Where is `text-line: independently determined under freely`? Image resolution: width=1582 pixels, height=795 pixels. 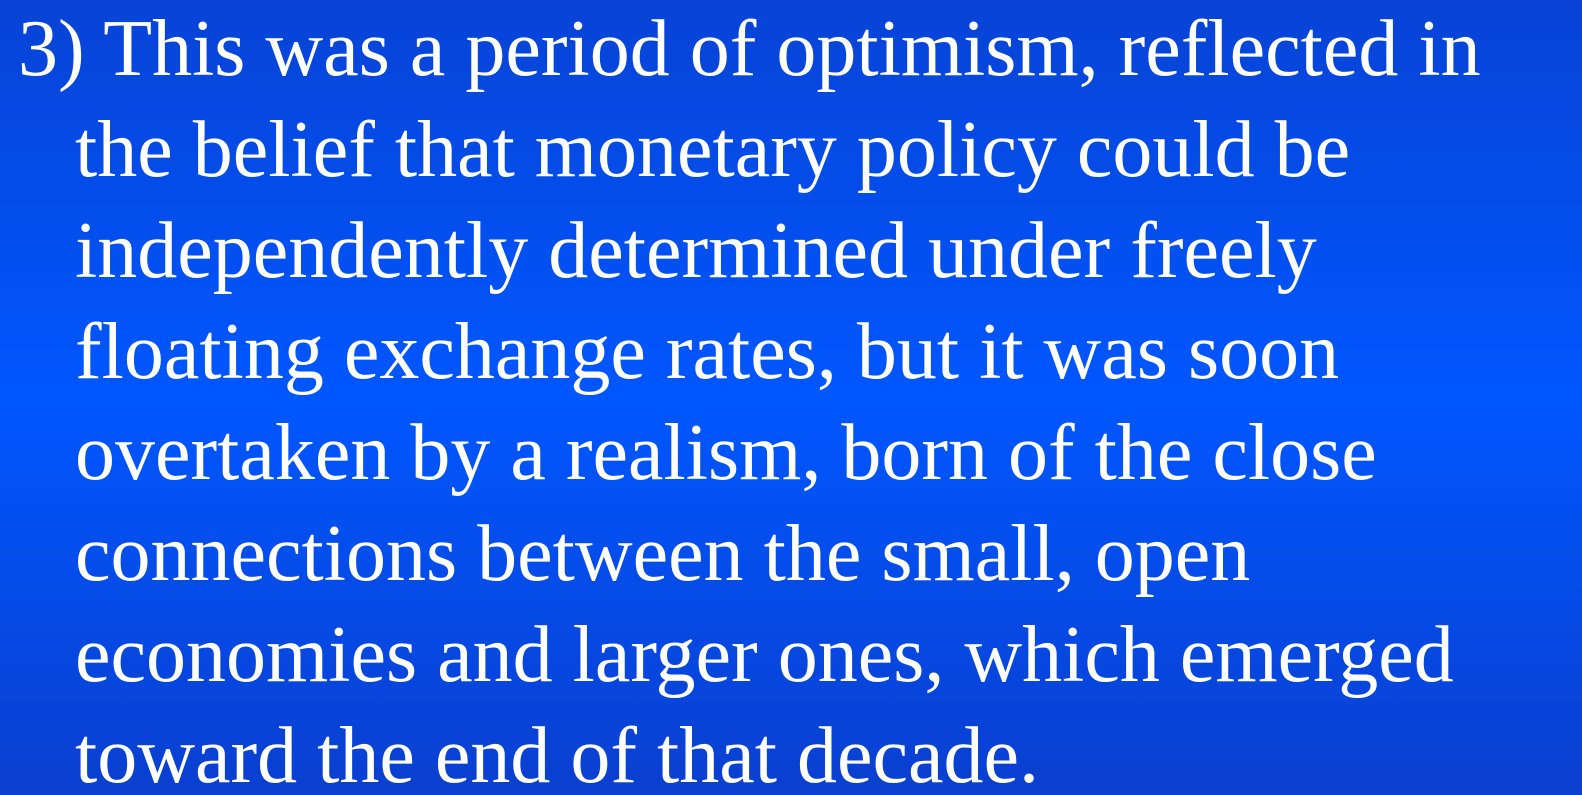
text-line: independently determined under freely is located at coordinates (696, 251).